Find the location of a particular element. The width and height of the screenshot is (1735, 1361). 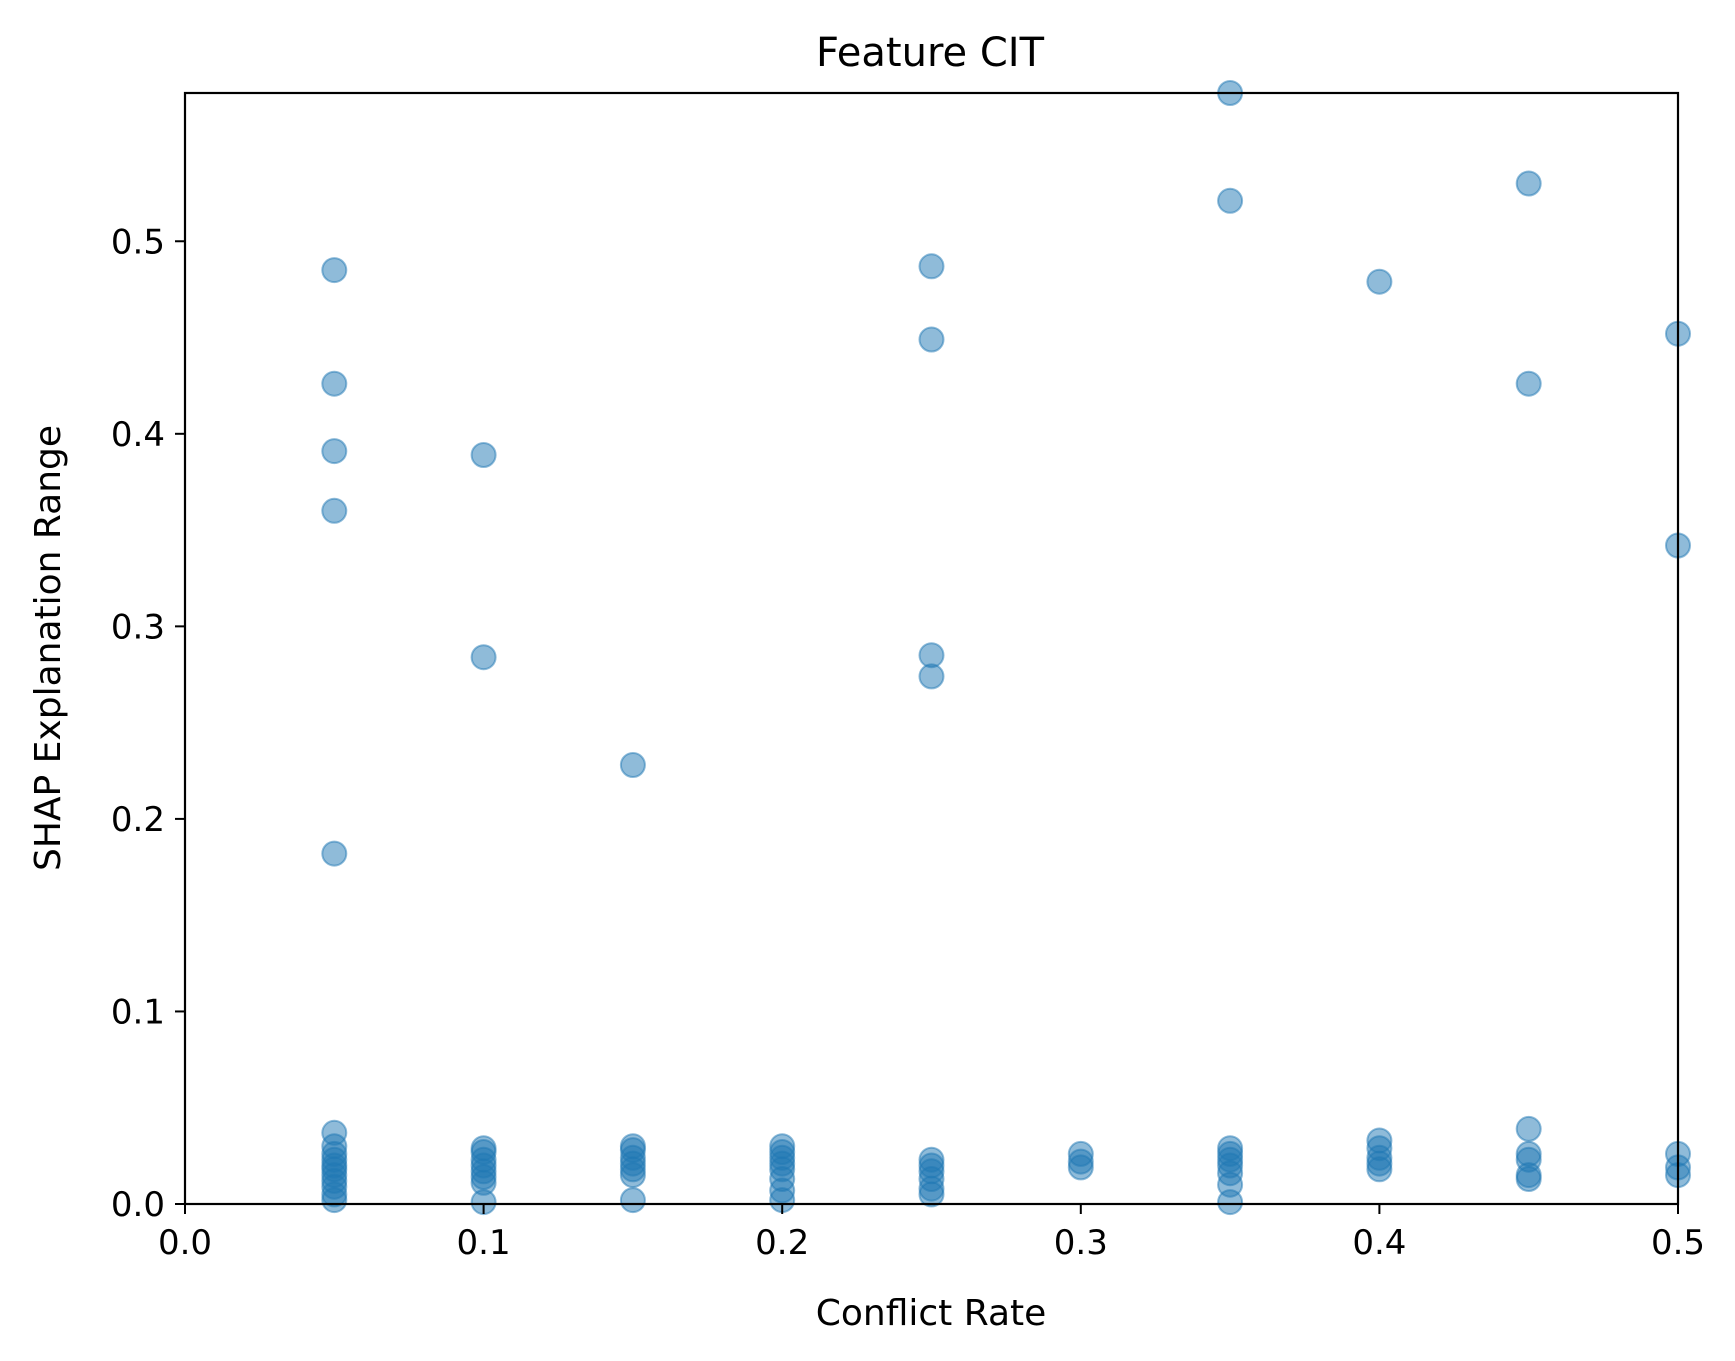

x-axis-ticks: 0.0 0.1 0.2 0.3 0.4 0.5 is located at coordinates (931, 1233).